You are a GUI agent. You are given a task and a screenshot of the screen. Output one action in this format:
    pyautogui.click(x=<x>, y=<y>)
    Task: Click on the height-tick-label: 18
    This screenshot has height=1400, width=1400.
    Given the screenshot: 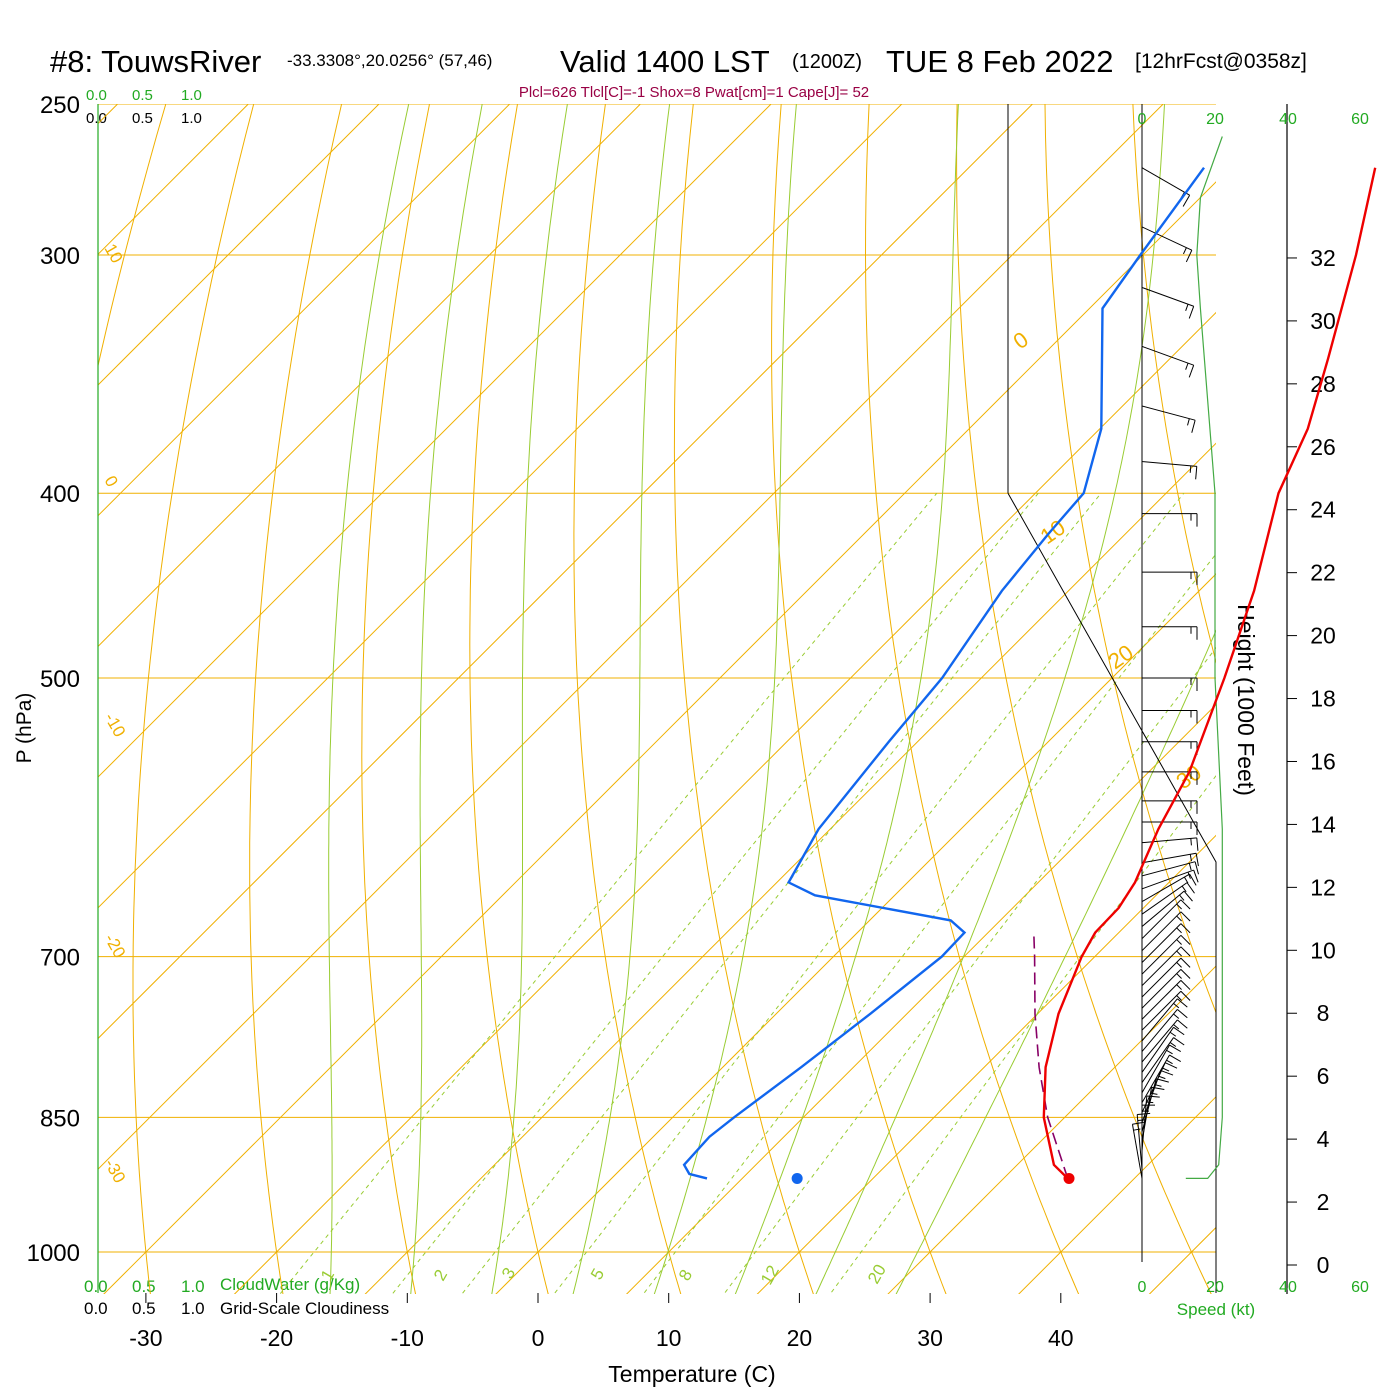 What is the action you would take?
    pyautogui.click(x=1323, y=699)
    